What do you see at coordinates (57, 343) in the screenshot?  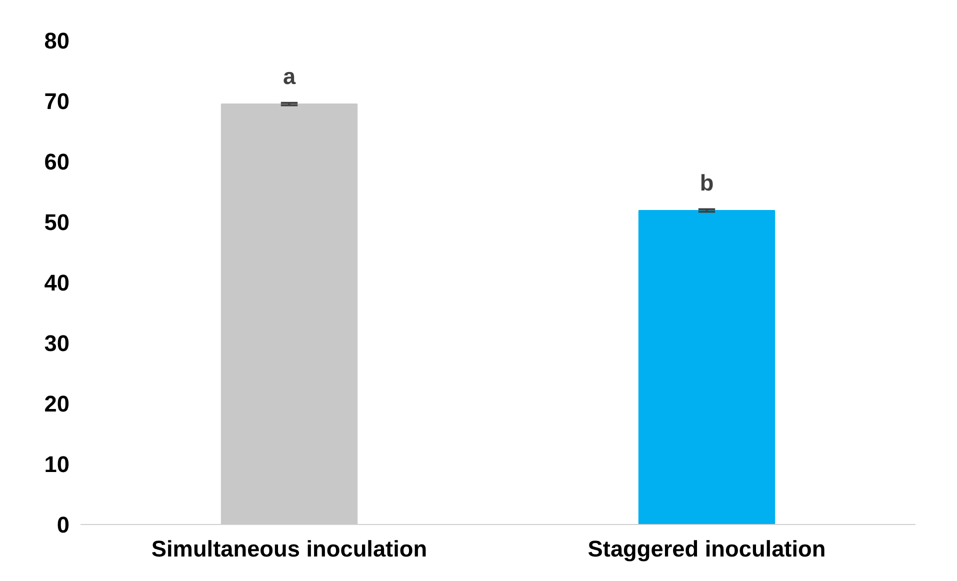 I see `y-tick-label: 30` at bounding box center [57, 343].